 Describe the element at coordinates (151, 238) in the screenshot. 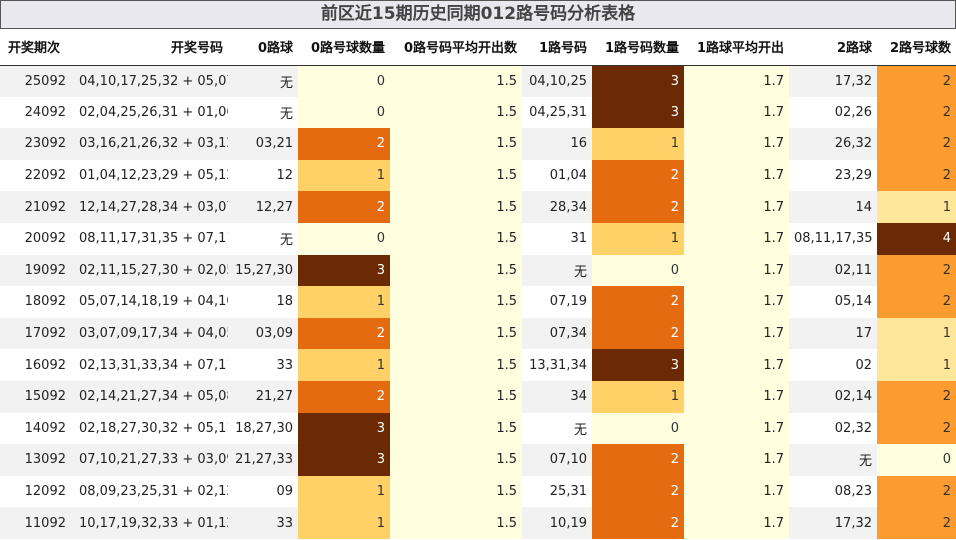

I see `numbers-cell: 08,11,17,31,35 + 07,11` at that location.